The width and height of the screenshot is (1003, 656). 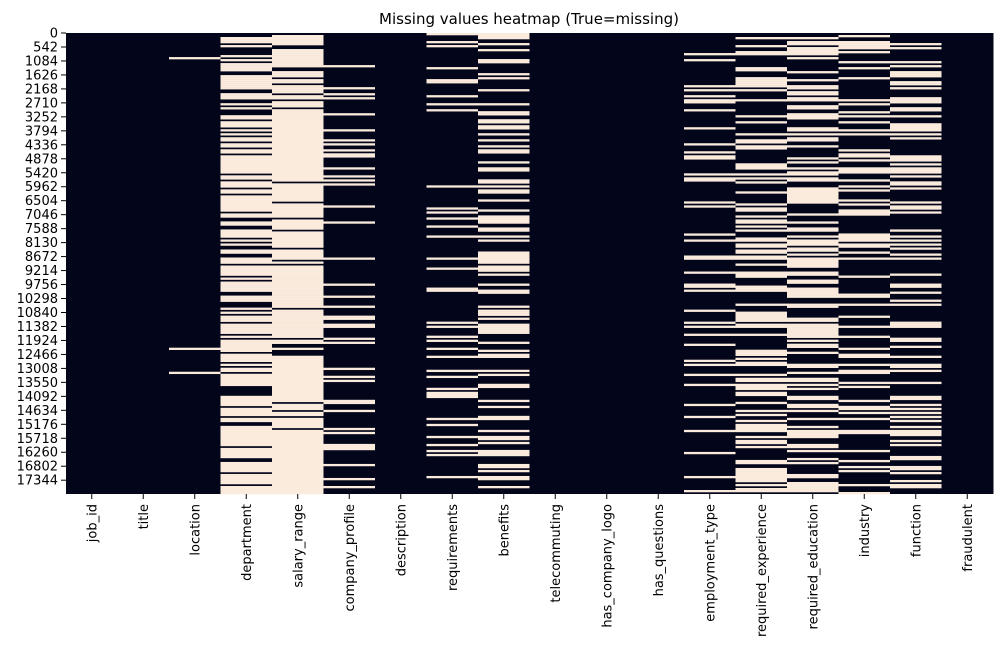 What do you see at coordinates (41, 229) in the screenshot?
I see `y-tick-label: 7588` at bounding box center [41, 229].